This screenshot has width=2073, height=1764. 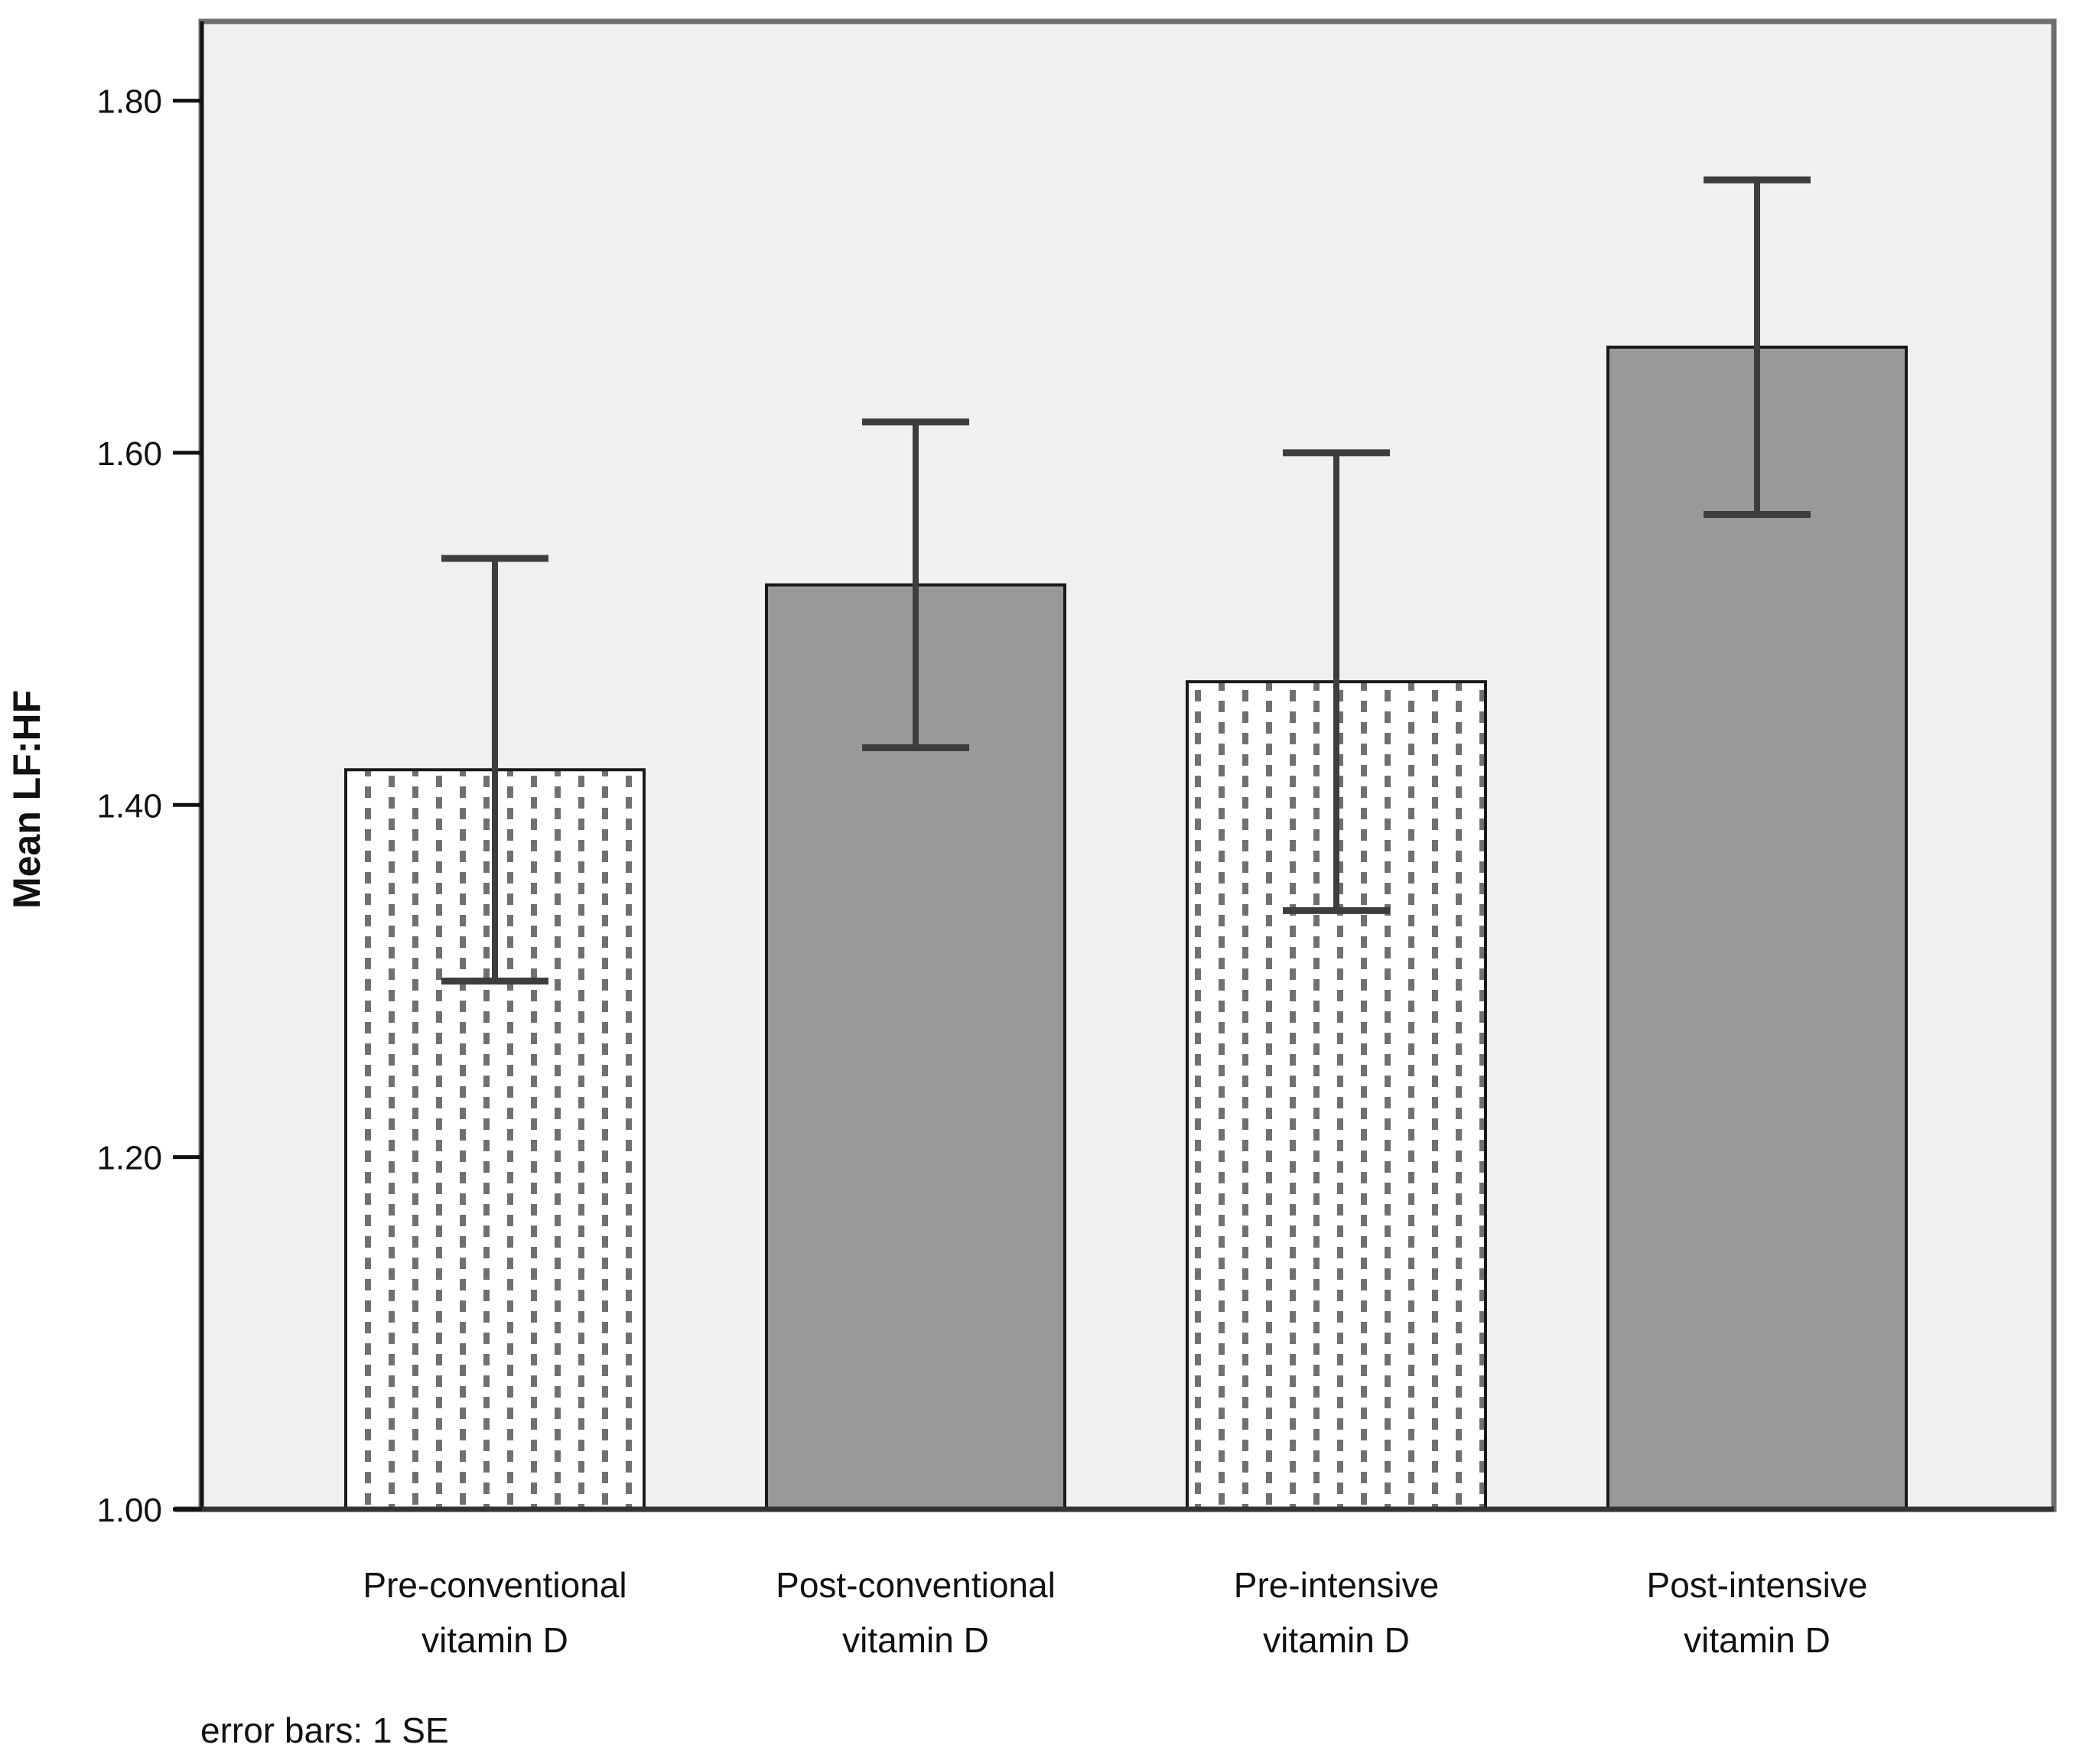 I want to click on category-label-line1: Post-intensive, so click(x=1757, y=1585).